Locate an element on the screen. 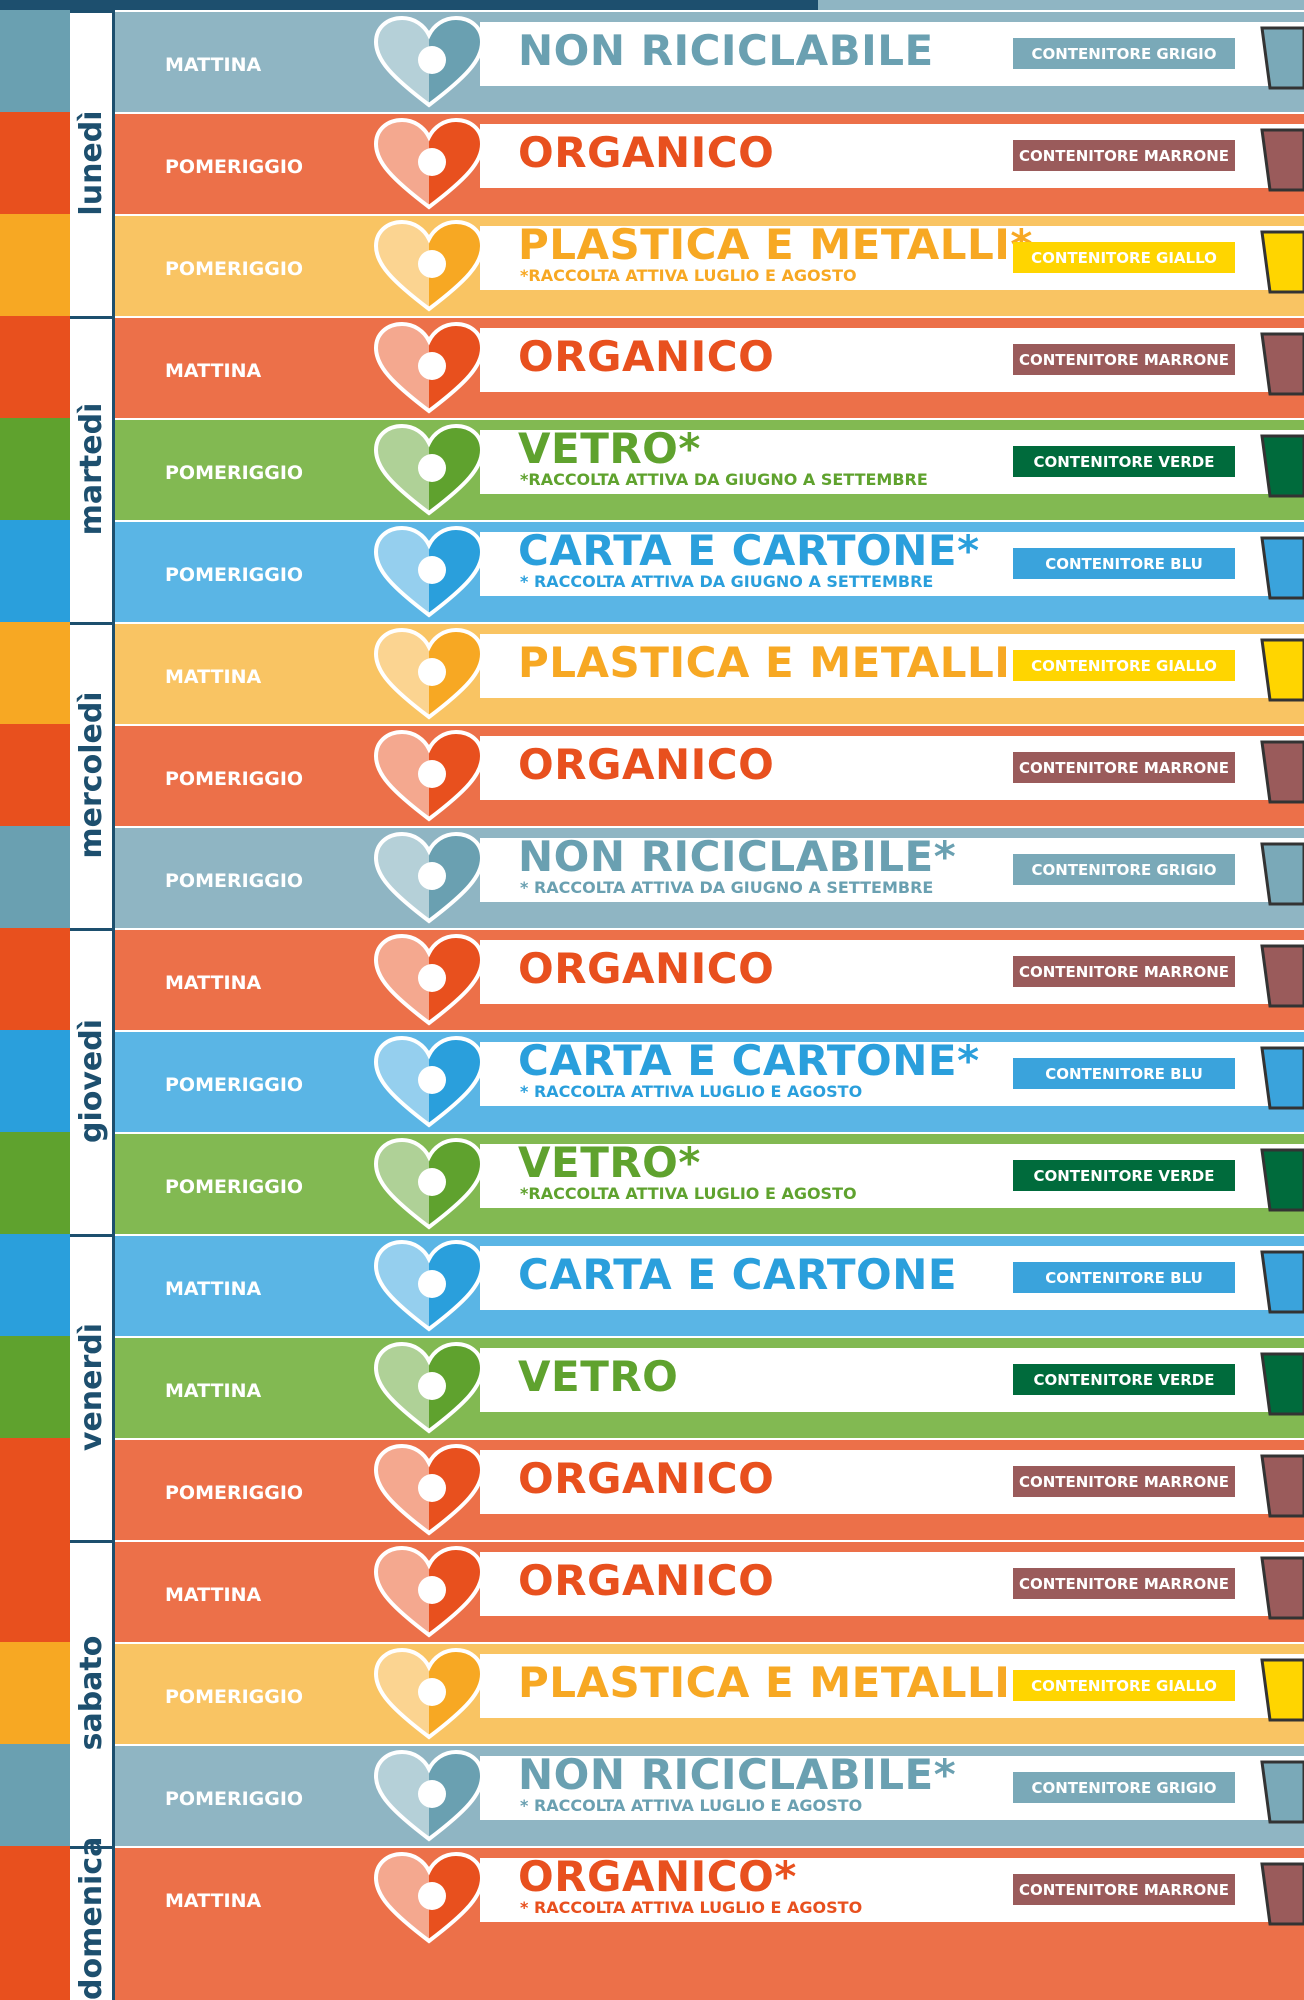 This screenshot has width=1304, height=2000. day-label: venerdì is located at coordinates (91, 1387).